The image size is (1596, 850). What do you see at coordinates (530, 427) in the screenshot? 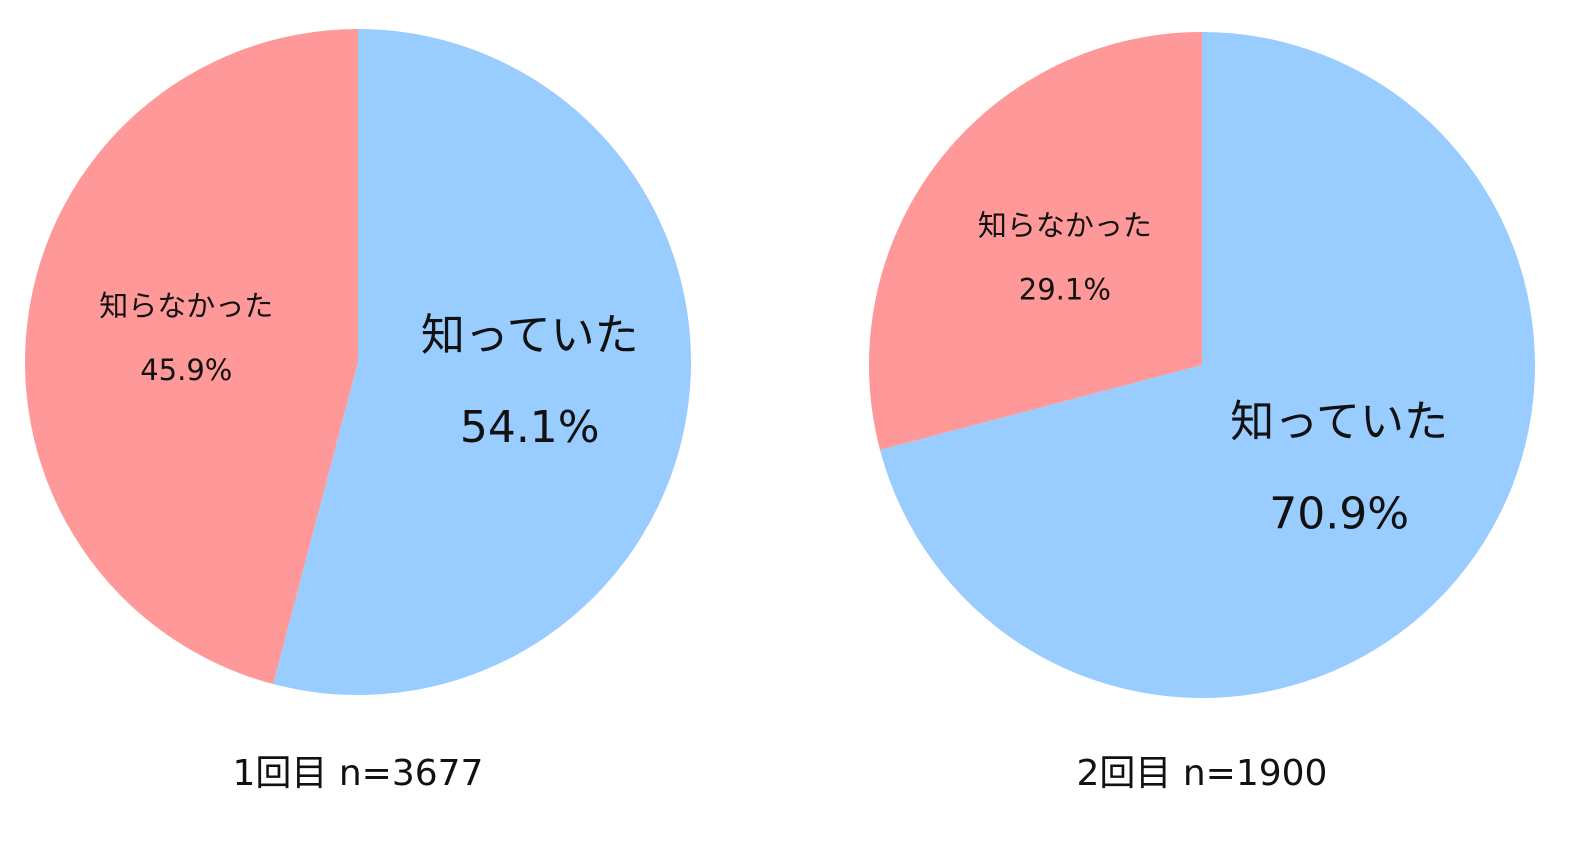
I see `slice-value-label: 54.1%` at bounding box center [530, 427].